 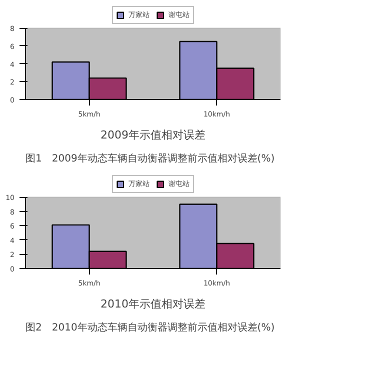 I want to click on caption: 图2 2010年动态车辆自动衡器调整前示值相对误差(%), so click(x=150, y=328).